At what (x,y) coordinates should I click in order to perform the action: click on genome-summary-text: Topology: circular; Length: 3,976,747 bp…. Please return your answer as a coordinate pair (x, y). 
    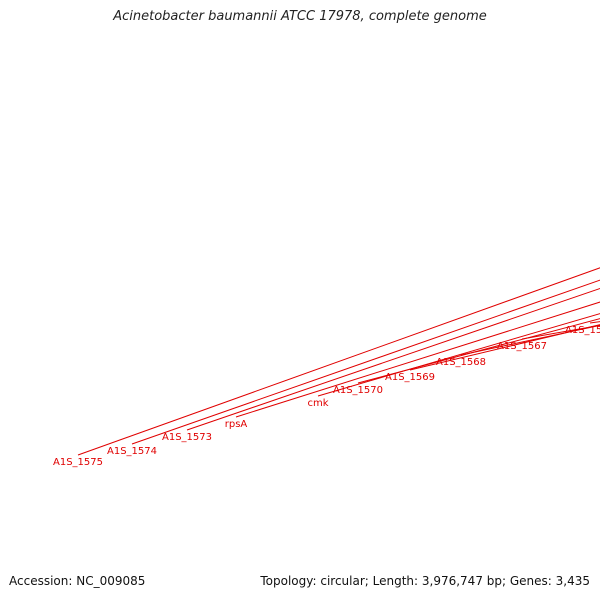
    Looking at the image, I should click on (425, 581).